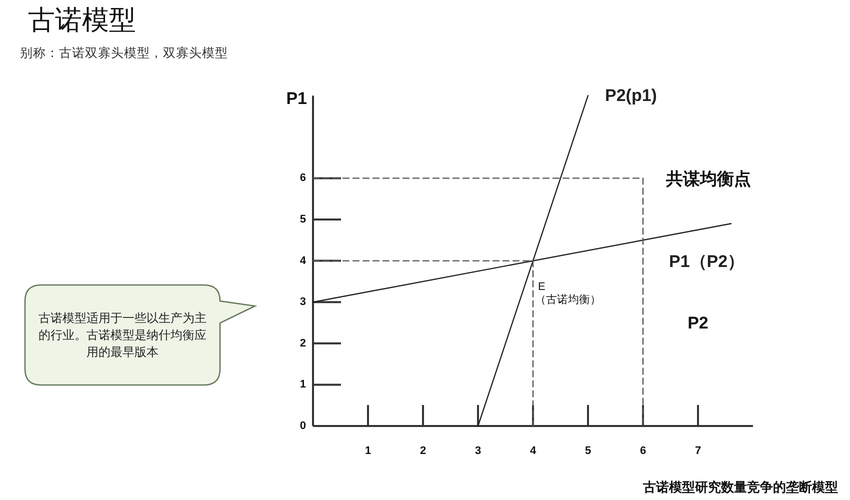 This screenshot has height=500, width=850. I want to click on text: 古诺模型研究数量竞争的垄断模型, so click(740, 487).